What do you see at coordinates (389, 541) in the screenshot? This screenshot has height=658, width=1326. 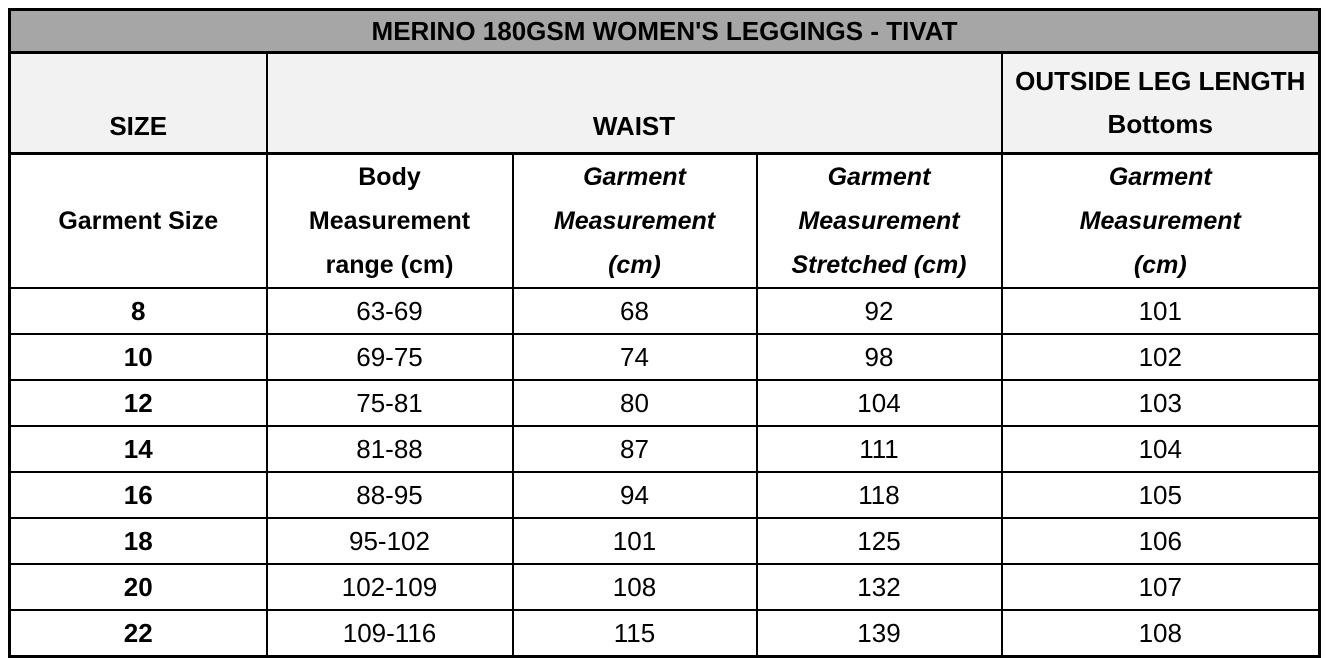 I see `body-range-cell: 95-102` at bounding box center [389, 541].